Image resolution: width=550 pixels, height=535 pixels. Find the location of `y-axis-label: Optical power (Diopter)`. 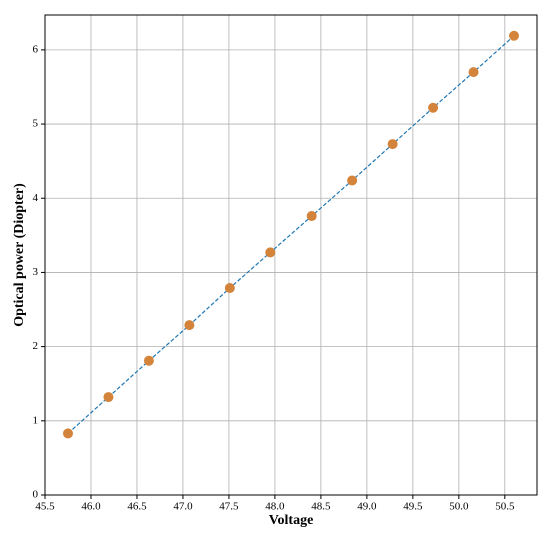

y-axis-label: Optical power (Diopter) is located at coordinates (19, 255).